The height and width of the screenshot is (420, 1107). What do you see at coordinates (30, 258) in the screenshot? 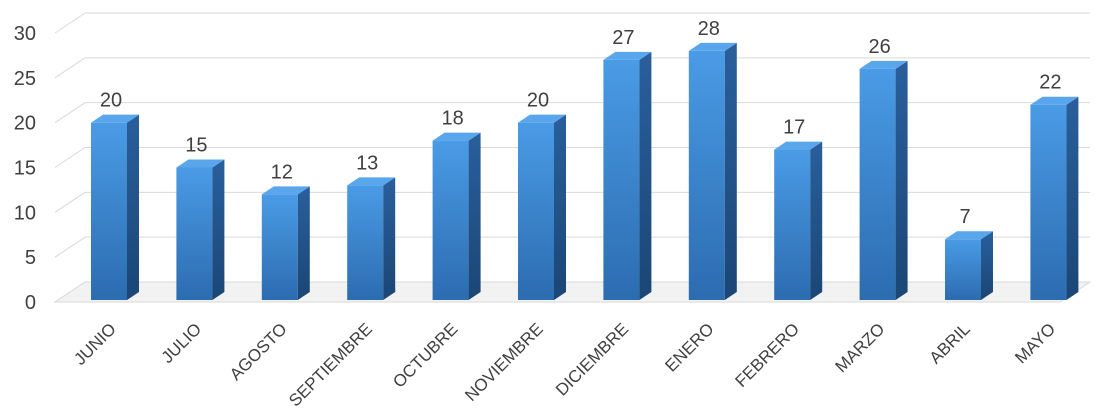
I see `y-tick-label: 5` at bounding box center [30, 258].